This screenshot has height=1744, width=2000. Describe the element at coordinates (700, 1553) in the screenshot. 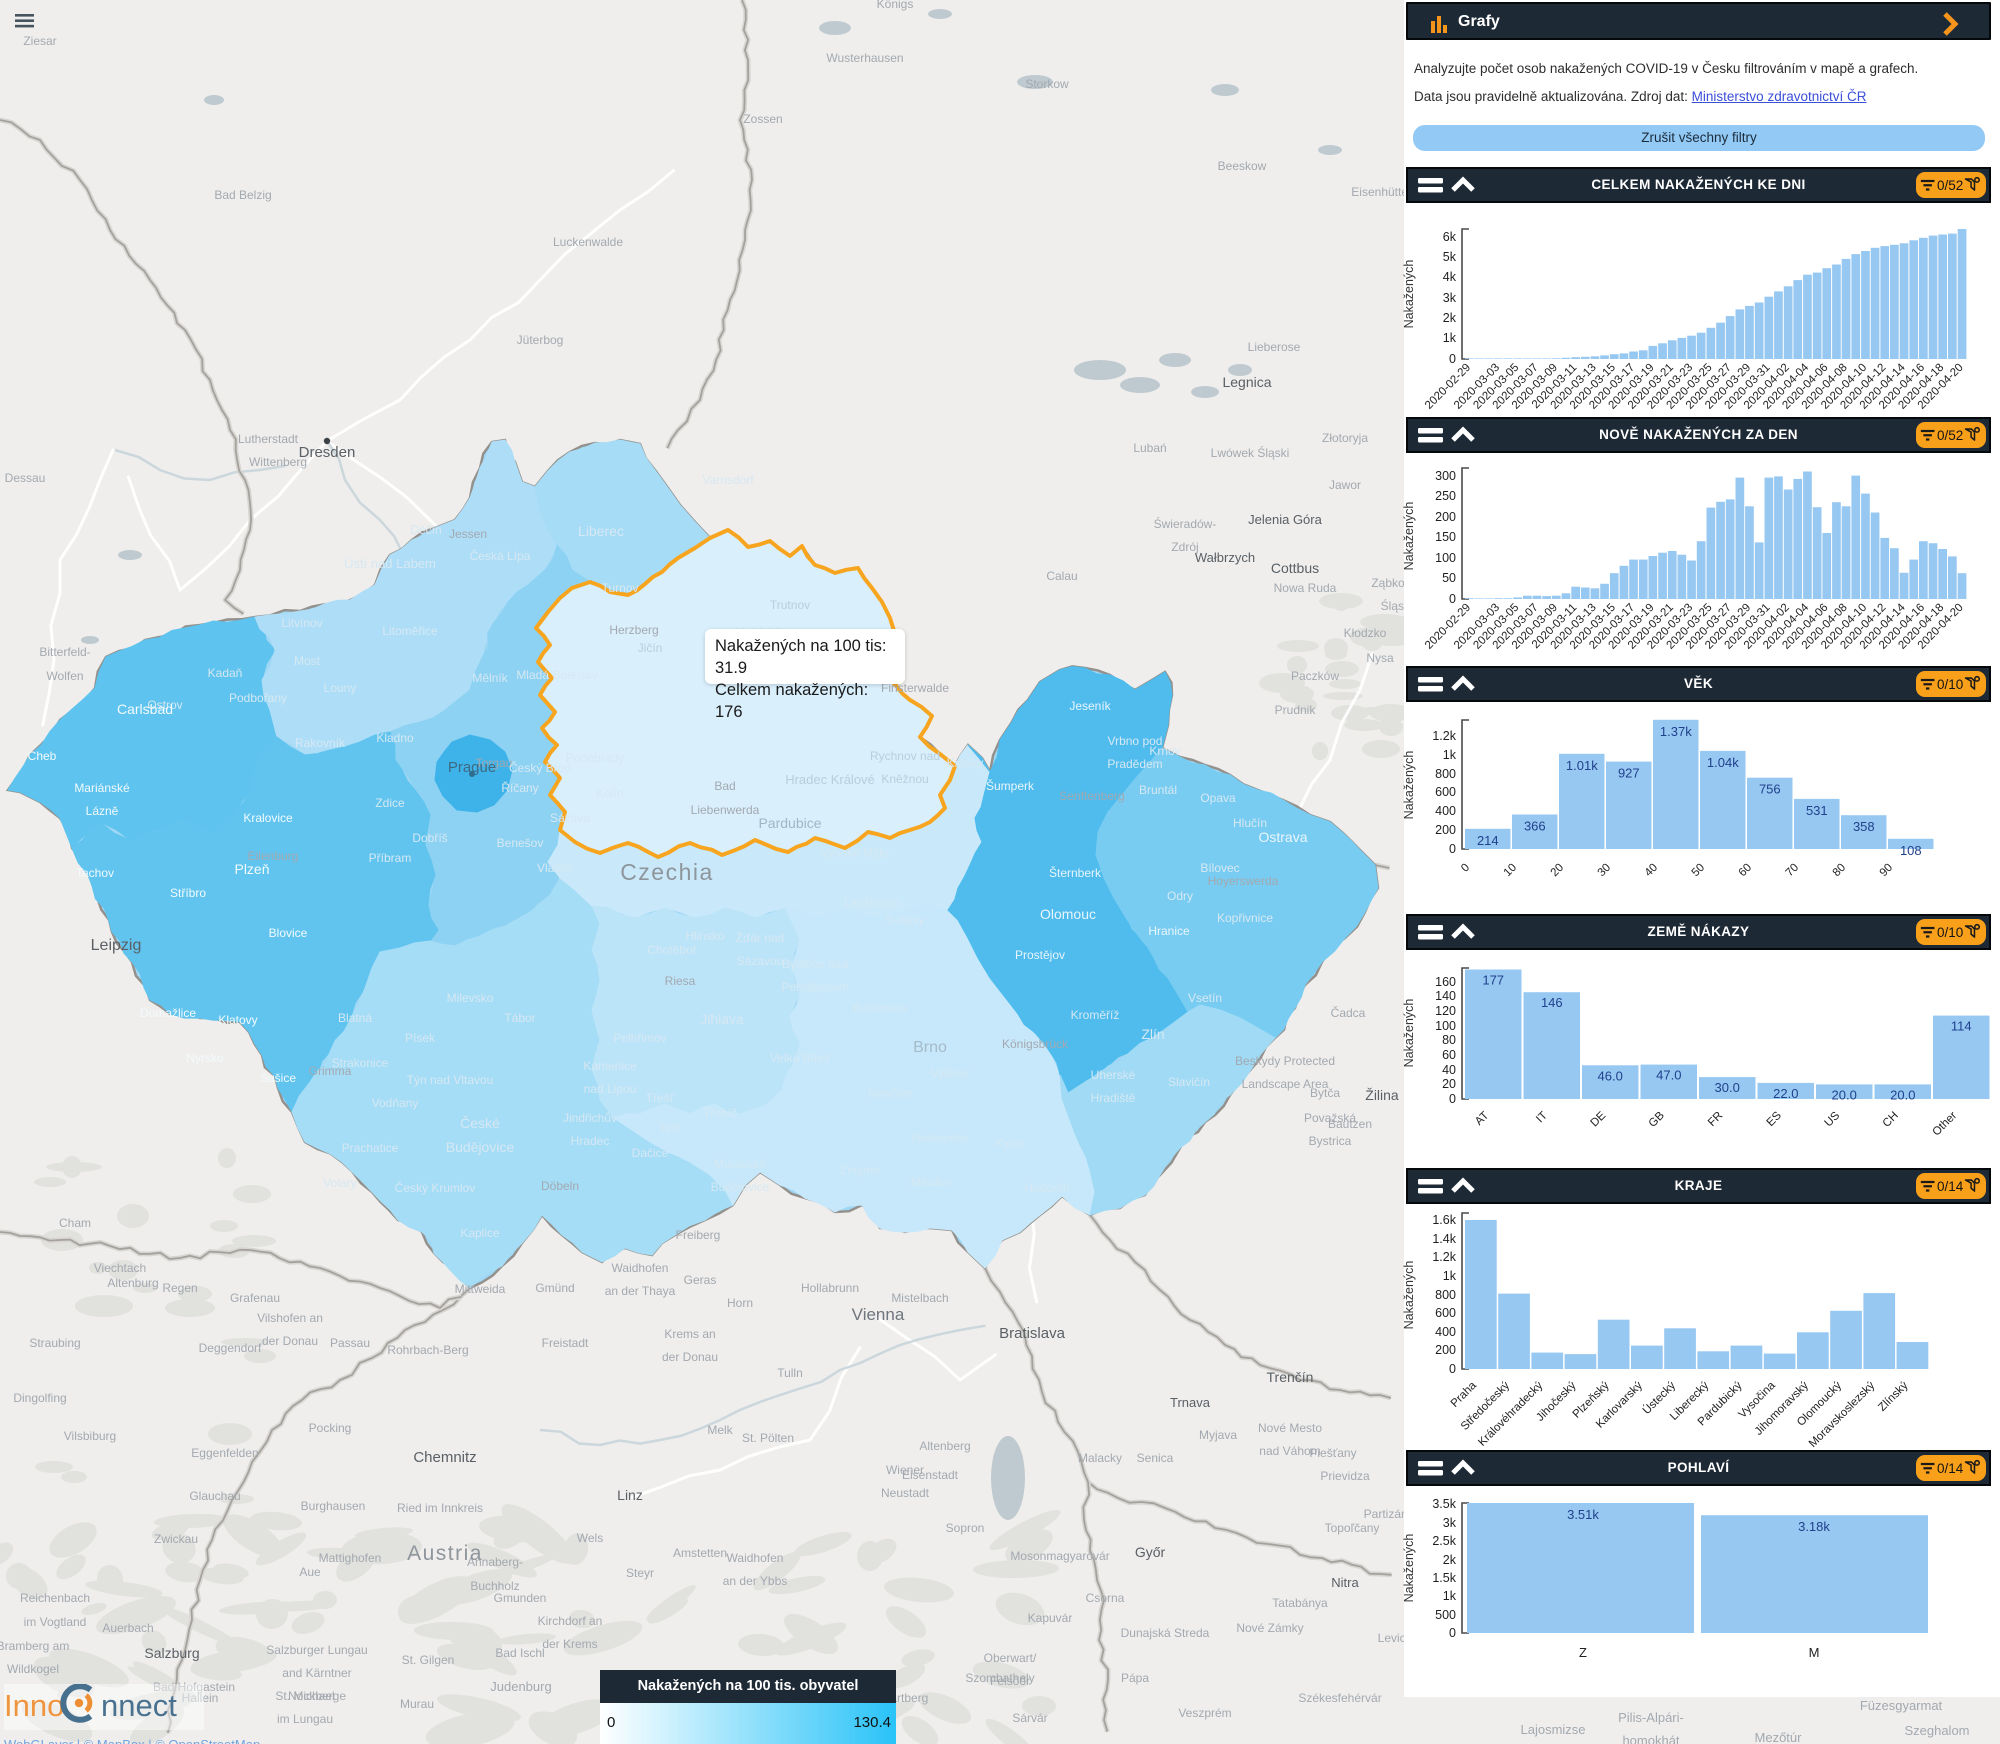

I see `svg-text: Amstetten` at that location.